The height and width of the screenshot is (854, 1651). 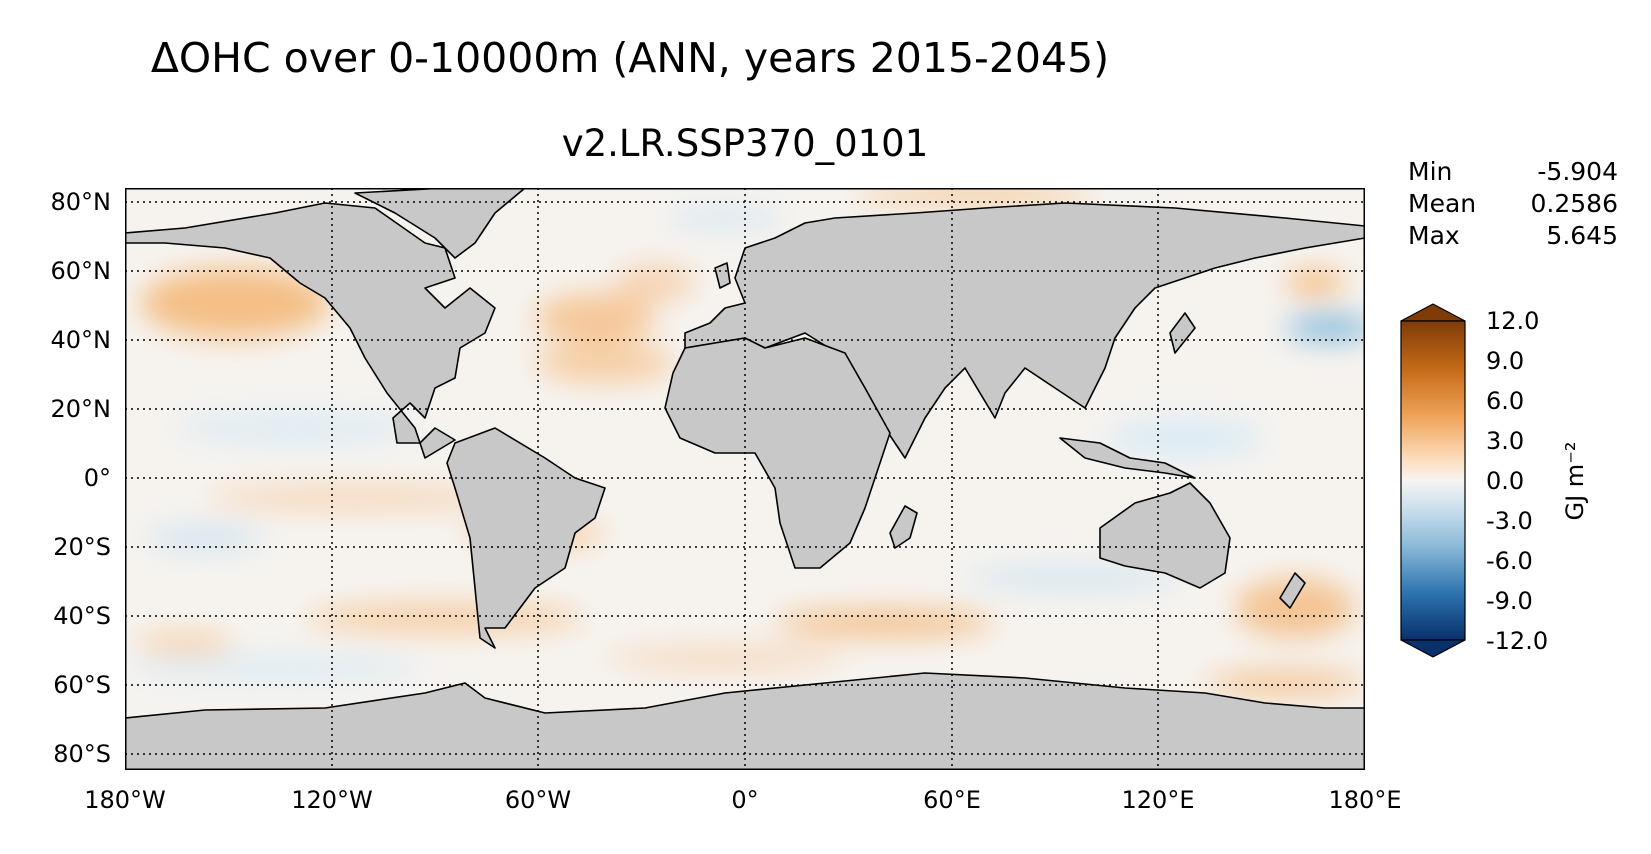 What do you see at coordinates (1430, 171) in the screenshot?
I see `stat-label: Min` at bounding box center [1430, 171].